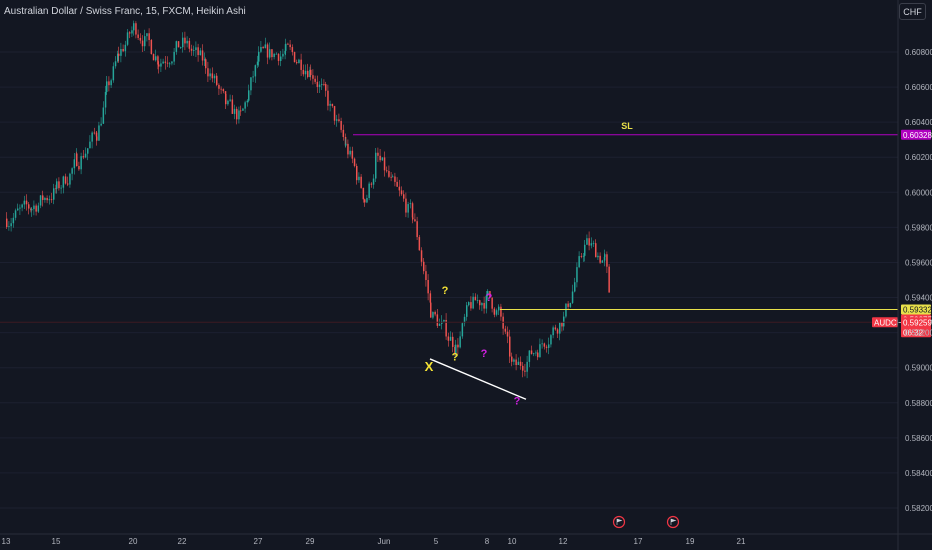 The height and width of the screenshot is (550, 932). I want to click on trendline, so click(478, 379).